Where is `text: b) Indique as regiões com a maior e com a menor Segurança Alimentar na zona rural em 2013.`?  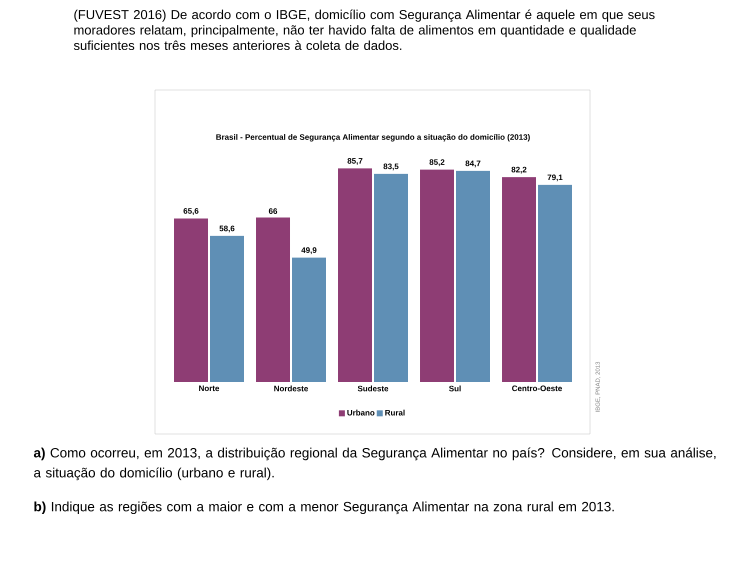 text: b) Indique as regiões com a maior e com a menor Segurança Alimentar na zona rural em 2013. is located at coordinates (324, 508).